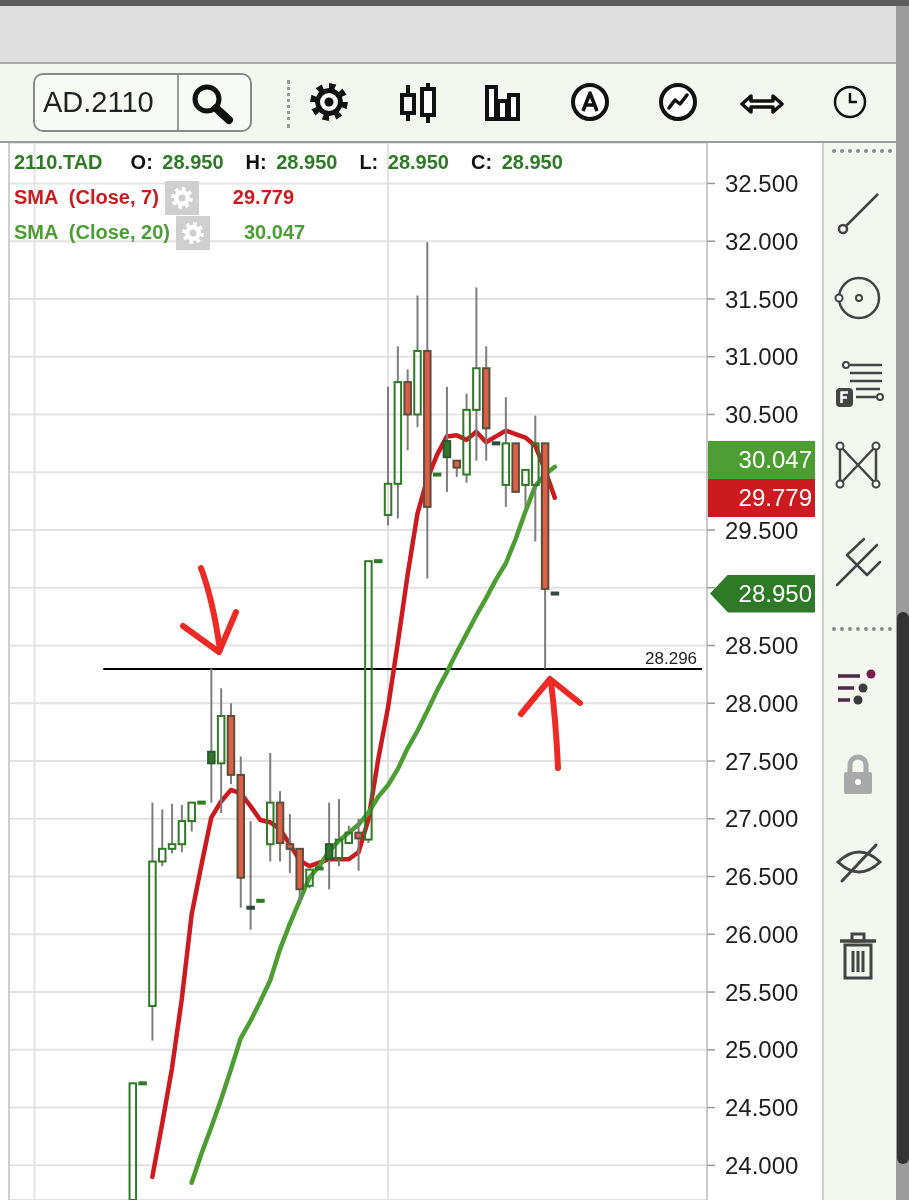 This screenshot has width=909, height=1200. I want to click on y-tick-label: 24.000, so click(762, 1165).